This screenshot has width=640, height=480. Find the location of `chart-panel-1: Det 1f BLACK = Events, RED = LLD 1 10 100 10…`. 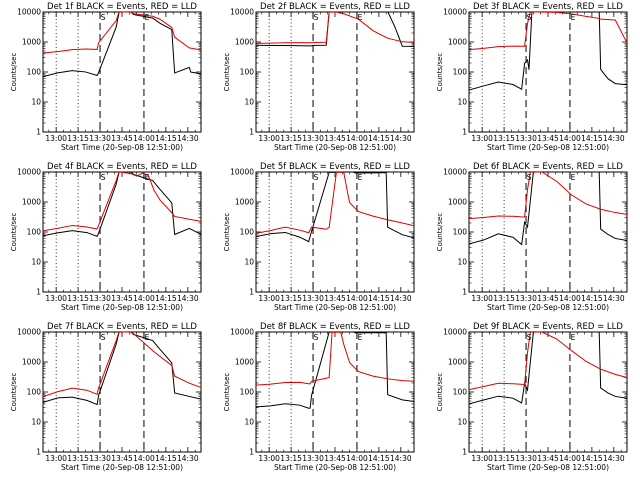

chart-panel-1: Det 1f BLACK = Events, RED = LLD 1 10 100 10… is located at coordinates (106, 77).